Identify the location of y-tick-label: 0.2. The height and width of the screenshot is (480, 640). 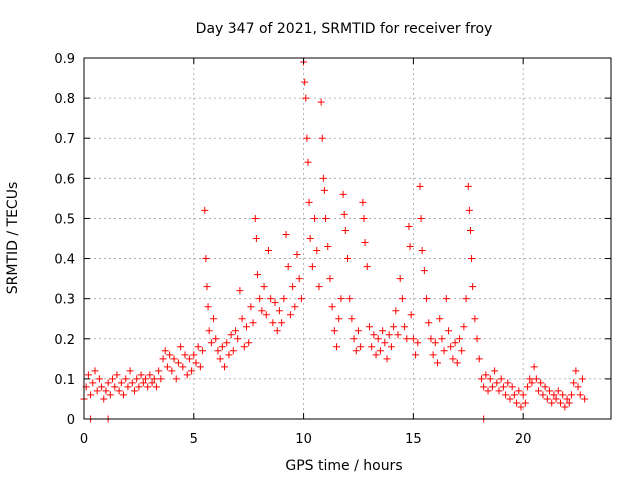
(64, 340).